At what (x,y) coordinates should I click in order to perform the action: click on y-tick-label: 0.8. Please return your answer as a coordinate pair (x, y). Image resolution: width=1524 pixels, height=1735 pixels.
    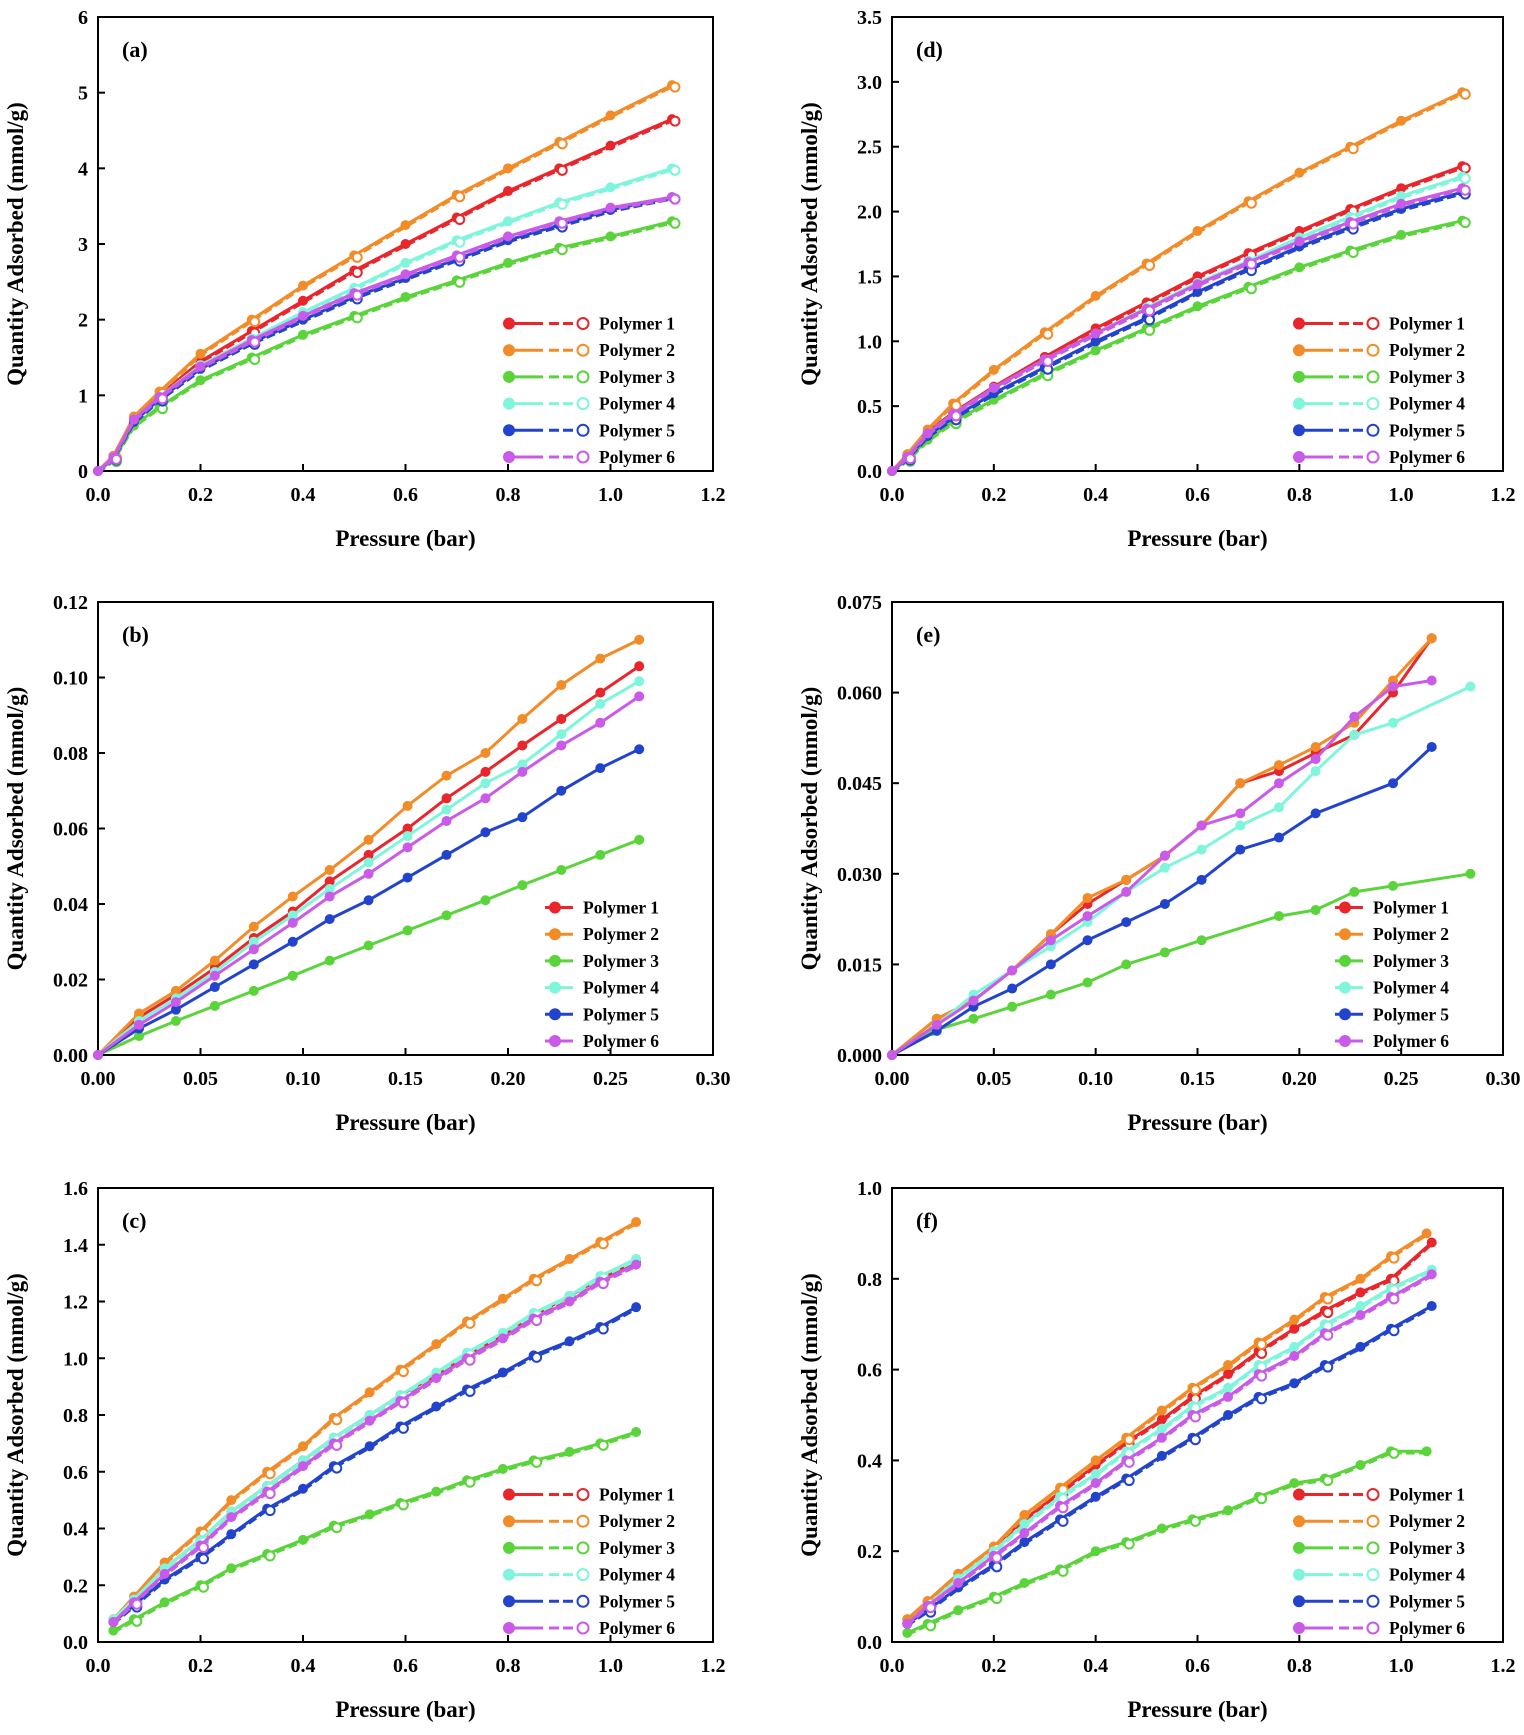
    Looking at the image, I should click on (869, 1280).